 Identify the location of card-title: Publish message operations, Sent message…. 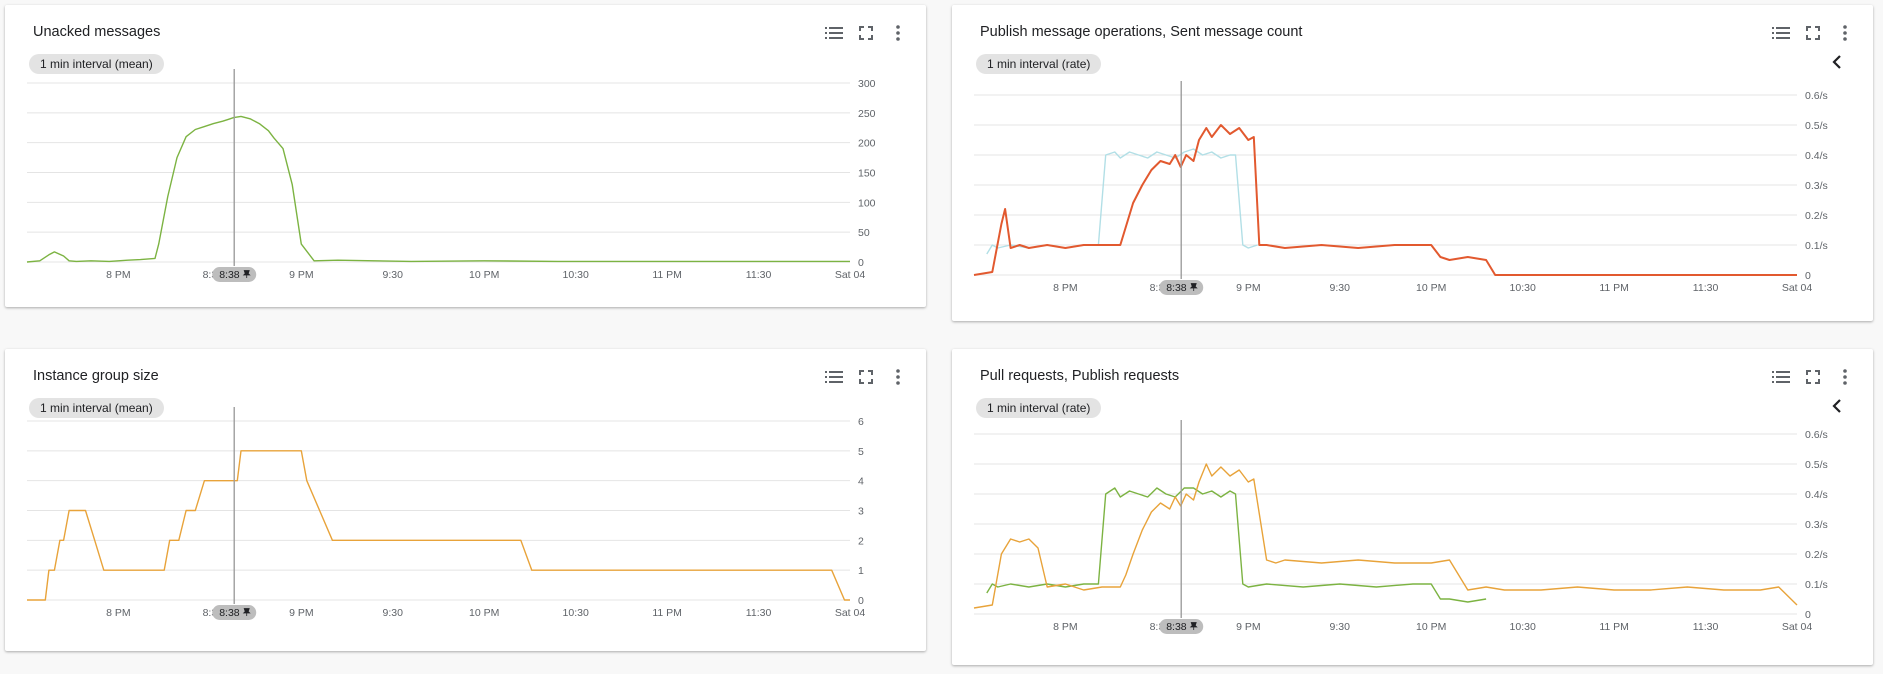
(1141, 32).